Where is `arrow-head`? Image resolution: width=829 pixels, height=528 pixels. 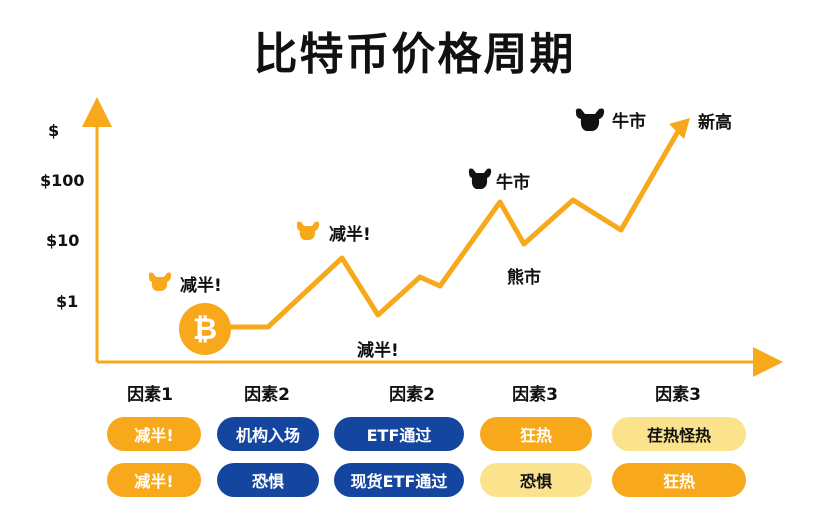 arrow-head is located at coordinates (679, 128).